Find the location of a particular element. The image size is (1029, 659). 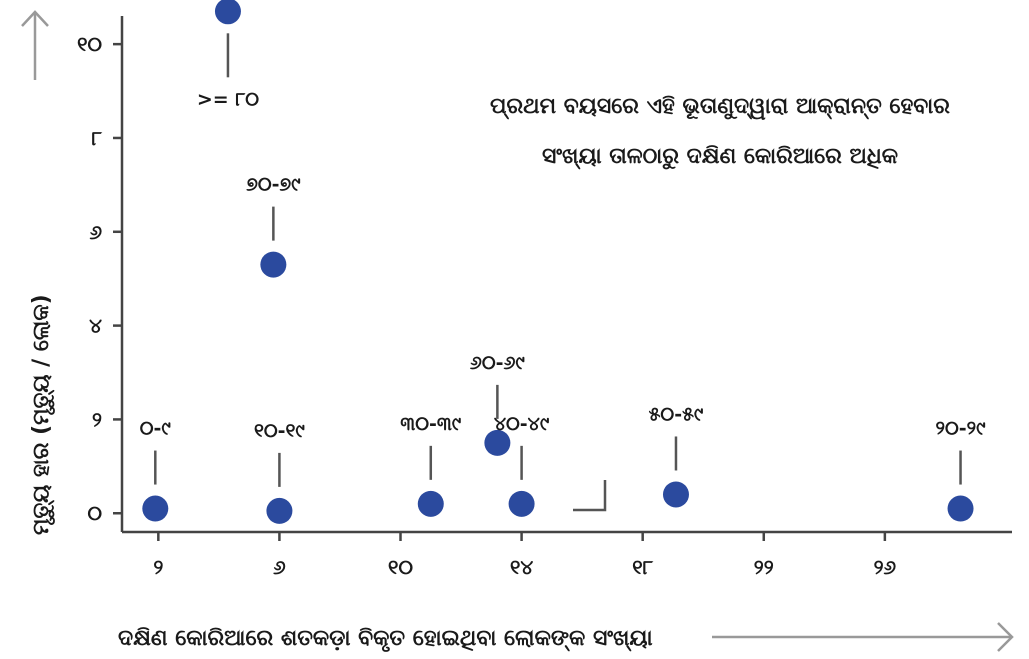

point-label: ୩୦-୩୯ is located at coordinates (431, 424).